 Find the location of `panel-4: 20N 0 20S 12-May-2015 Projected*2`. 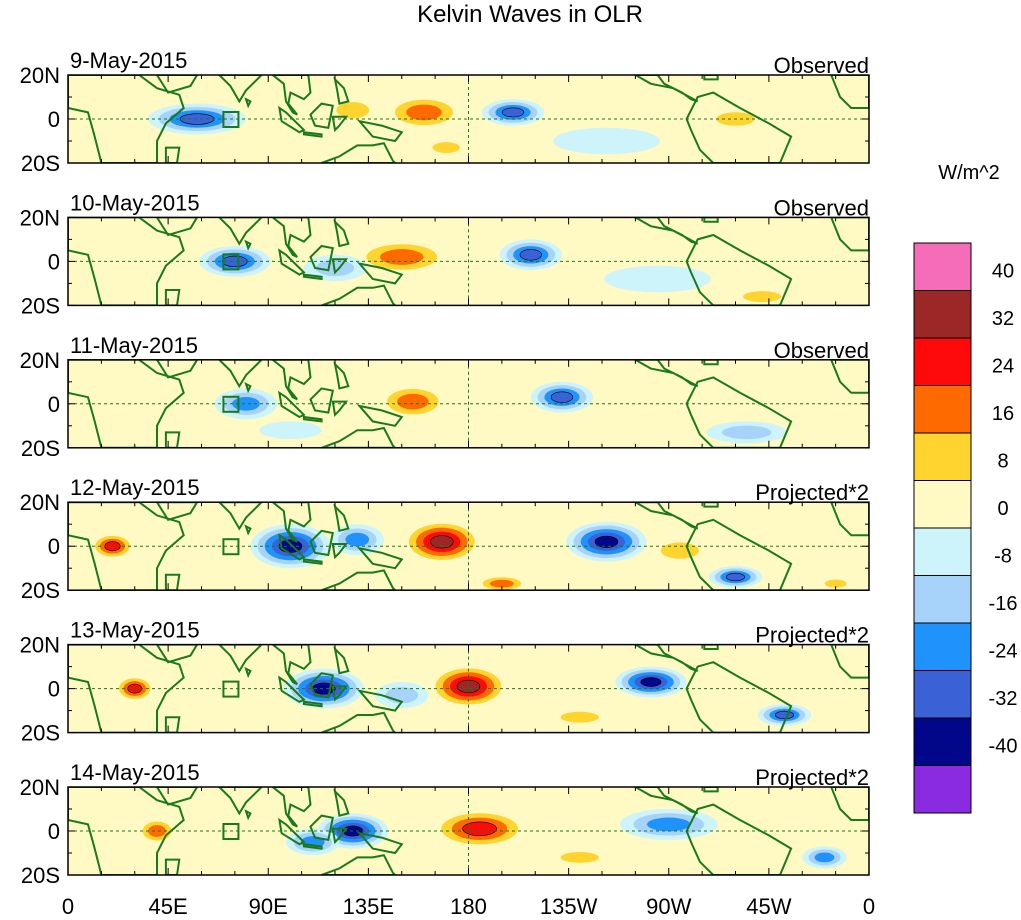

panel-4: 20N 0 20S 12-May-2015 Projected*2 is located at coordinates (445, 539).